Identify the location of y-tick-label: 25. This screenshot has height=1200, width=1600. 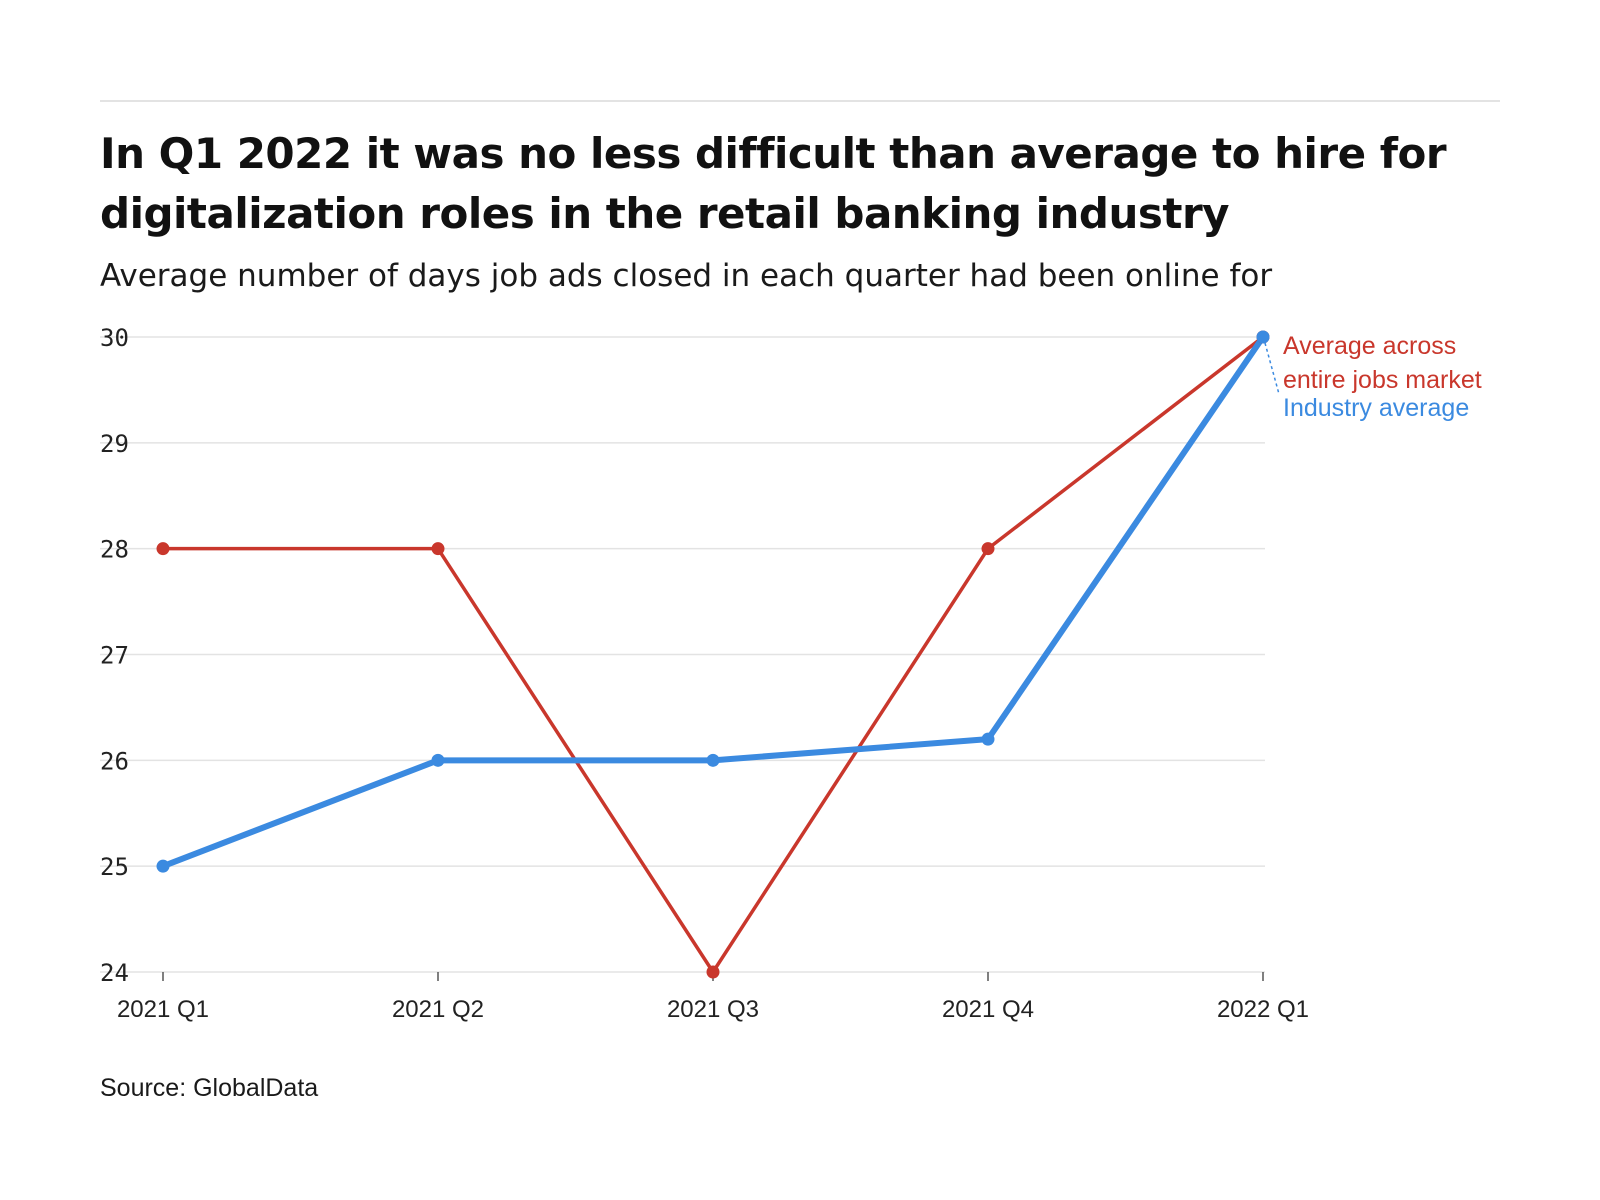
(114, 867).